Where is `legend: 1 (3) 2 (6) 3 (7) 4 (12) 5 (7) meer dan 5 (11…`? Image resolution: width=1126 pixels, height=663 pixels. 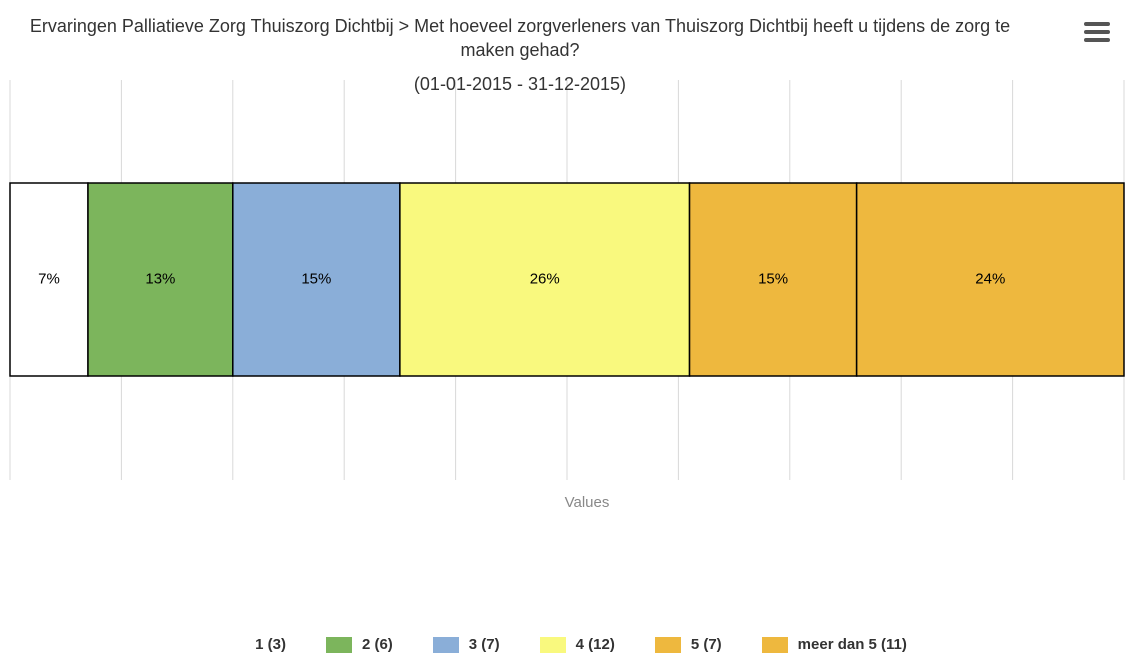 legend: 1 (3) 2 (6) 3 (7) 4 (12) 5 (7) meer dan 5 (11… is located at coordinates (563, 644).